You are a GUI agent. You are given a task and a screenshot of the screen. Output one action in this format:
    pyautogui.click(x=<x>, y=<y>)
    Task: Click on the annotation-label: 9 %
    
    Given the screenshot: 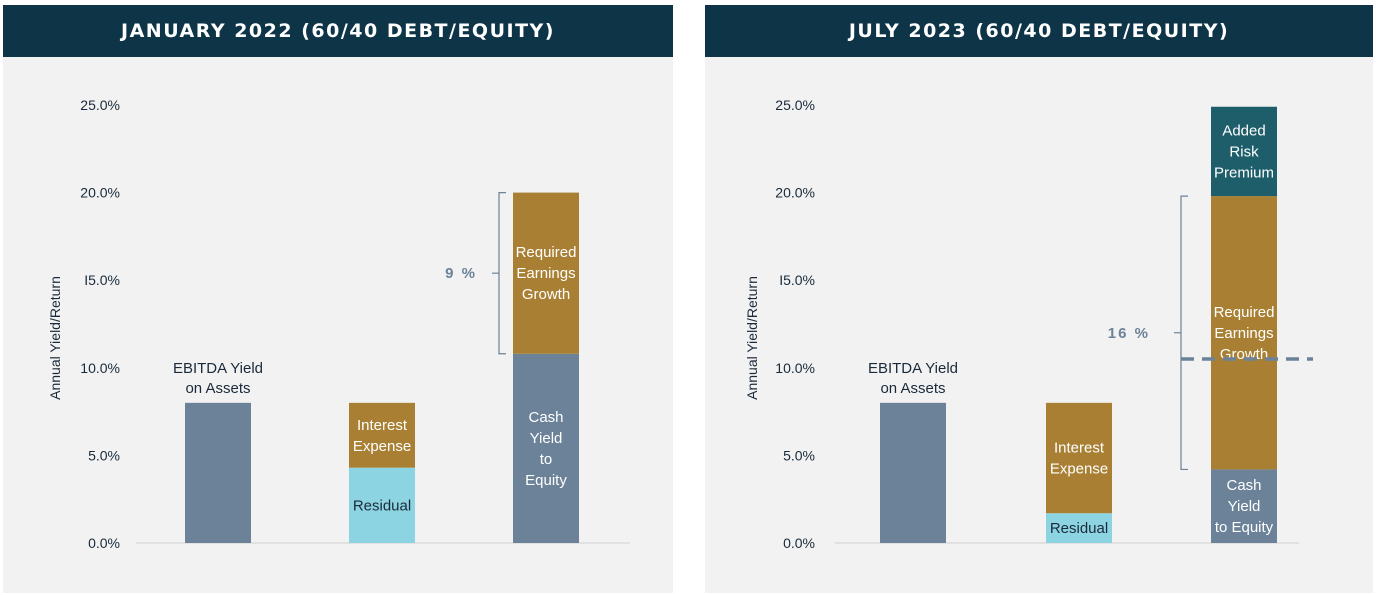 What is the action you would take?
    pyautogui.click(x=461, y=273)
    